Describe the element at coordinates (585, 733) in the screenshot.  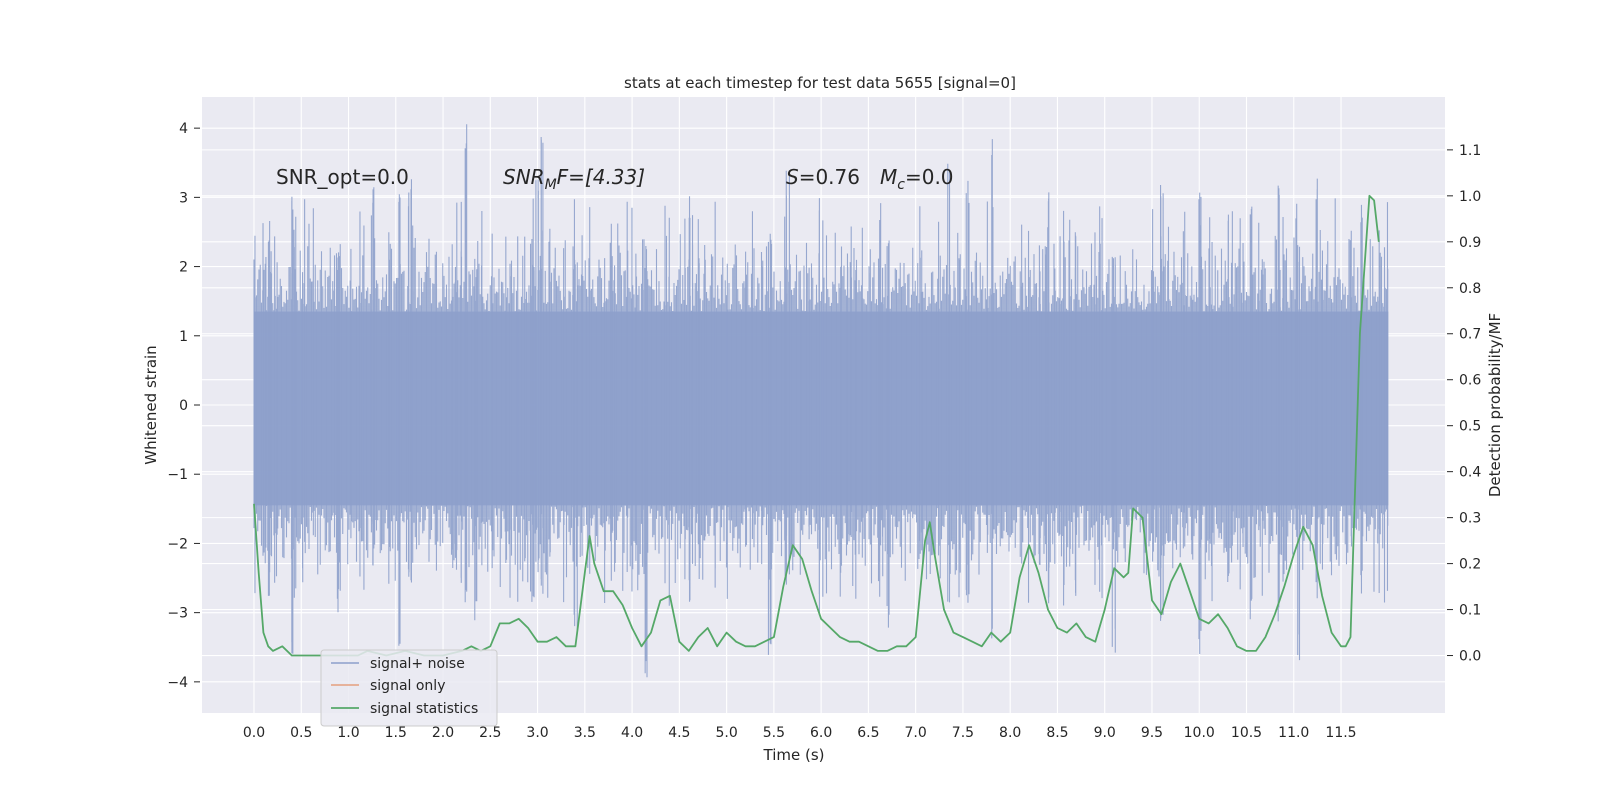
I see `x-tick-label: 3.5` at that location.